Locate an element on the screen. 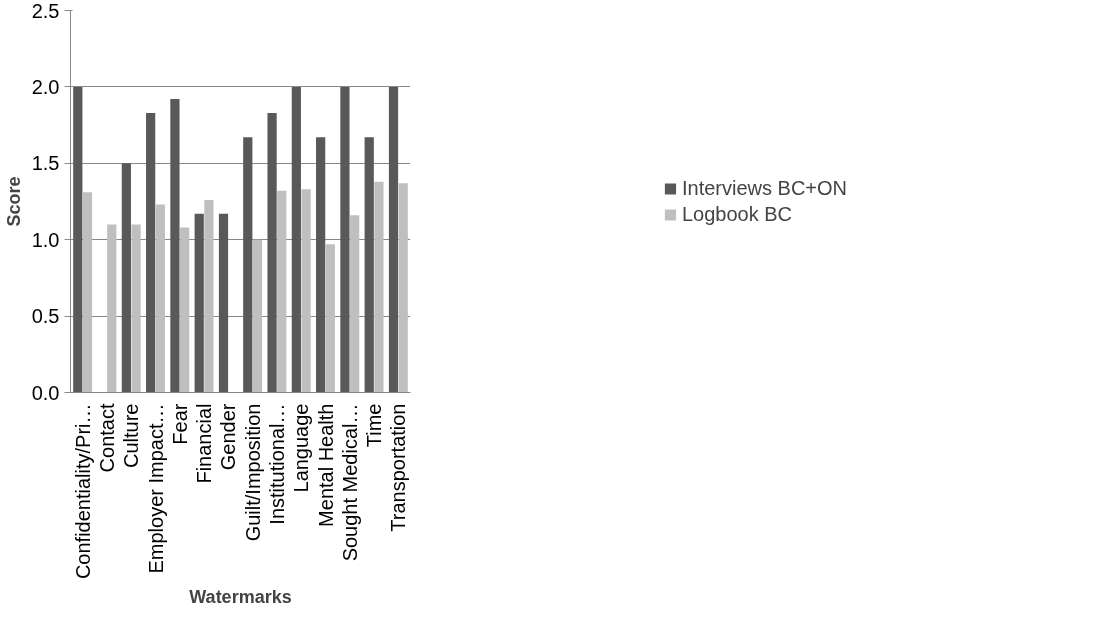 This screenshot has height=618, width=1109. y-tick-label: 0.5 is located at coordinates (45, 316).